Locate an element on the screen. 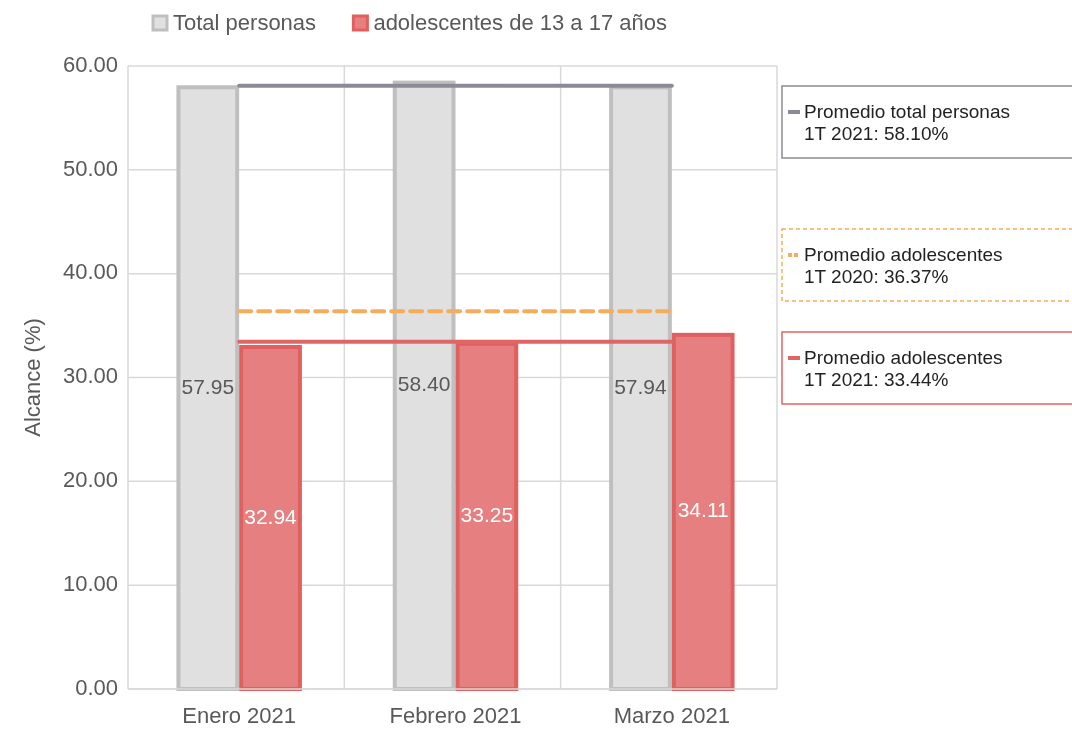  legend-label: Promedio adolescentes 1T 2020: 36.37% is located at coordinates (903, 265).